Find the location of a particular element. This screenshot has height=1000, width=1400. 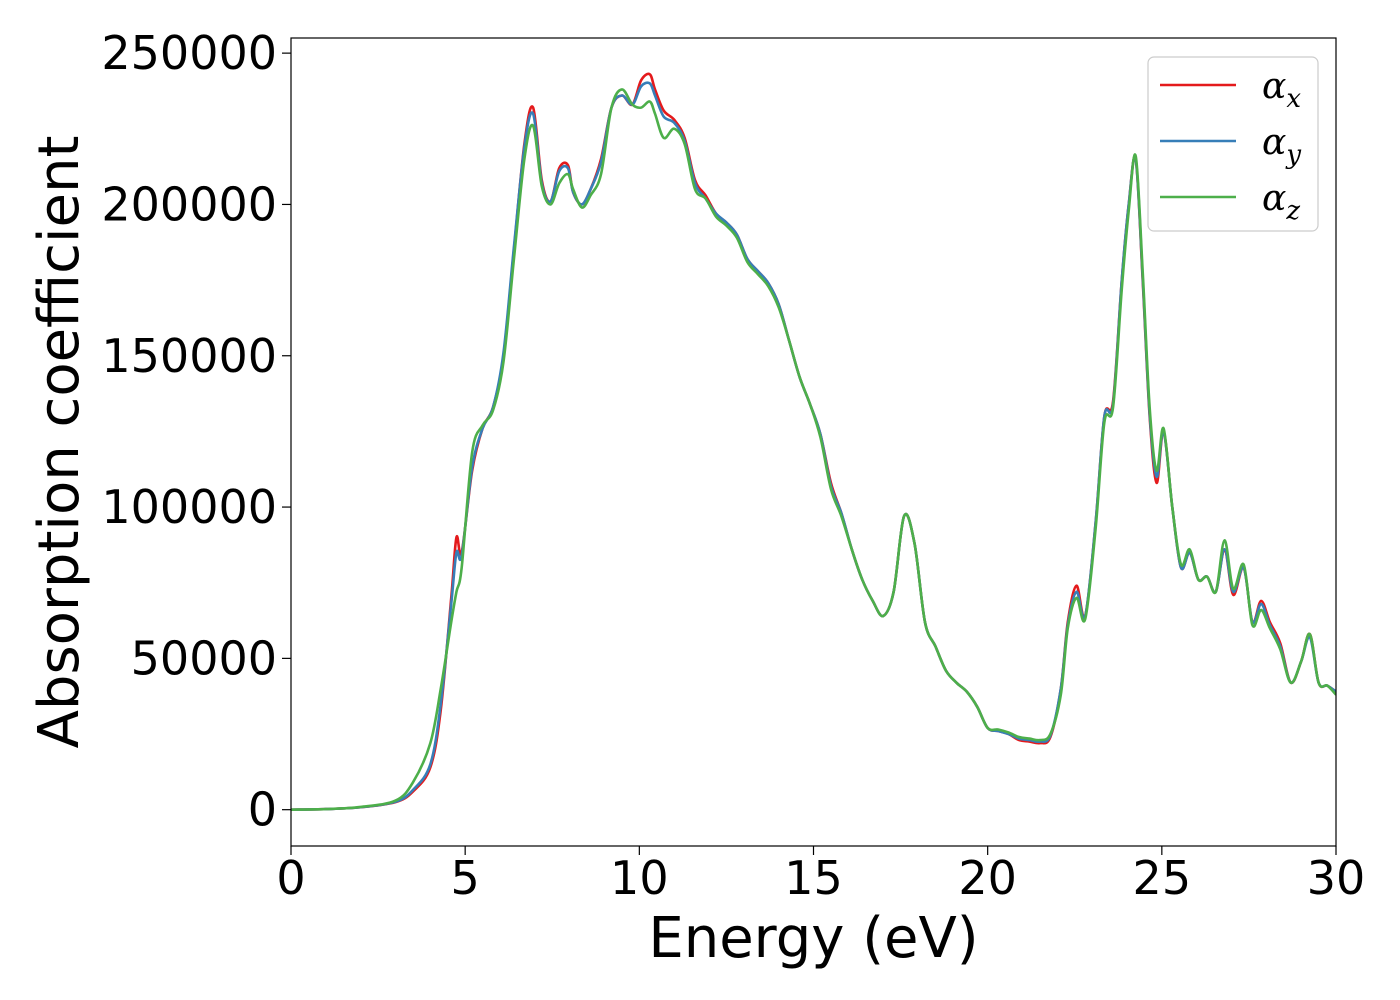

y-tick-label: 100000 is located at coordinates (189, 507).